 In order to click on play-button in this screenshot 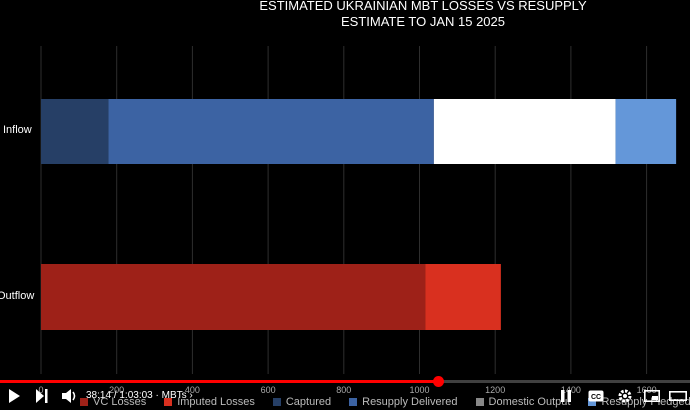, I will do `click(14, 396)`.